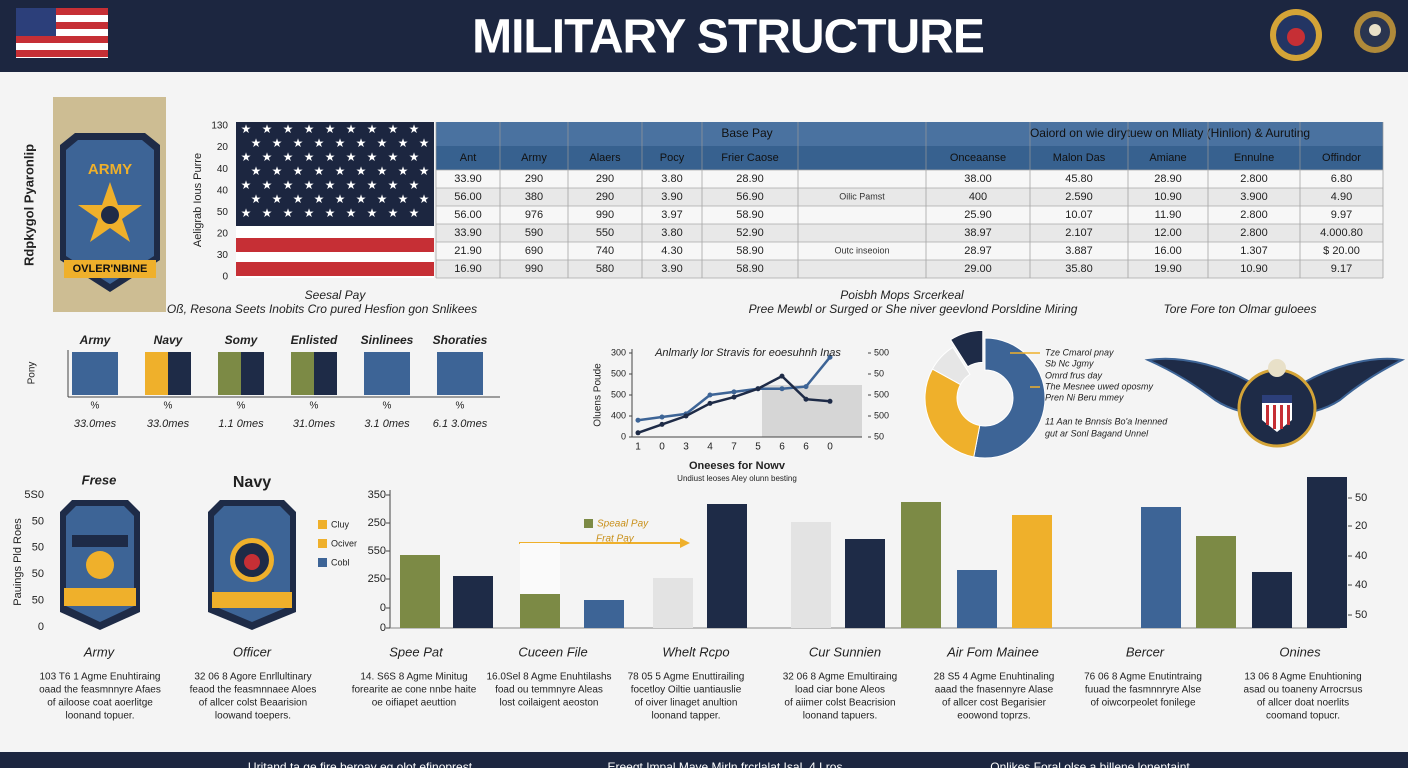 The image size is (1408, 768). I want to click on description-line: load ciar bone Aleos, so click(840, 690).